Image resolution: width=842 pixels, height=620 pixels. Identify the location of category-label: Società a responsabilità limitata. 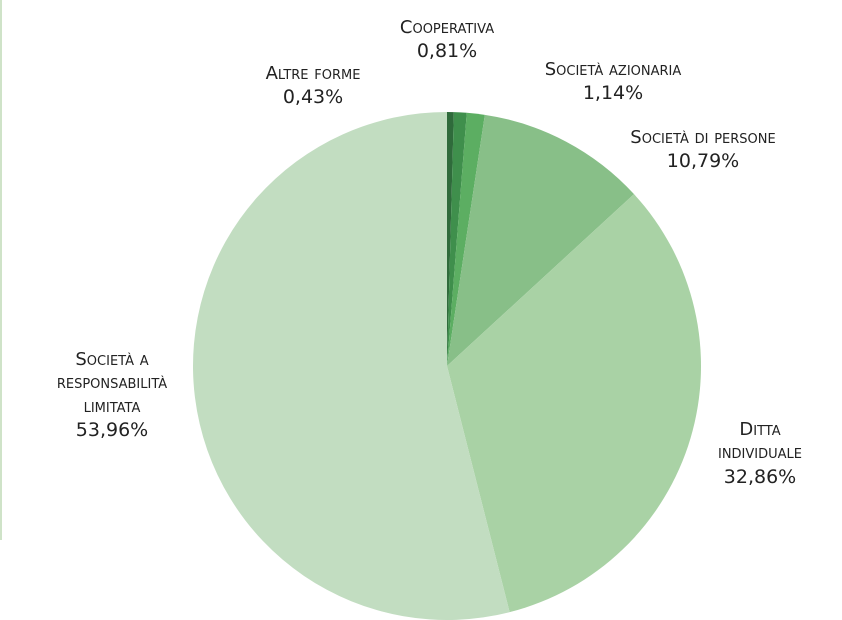
(112, 383).